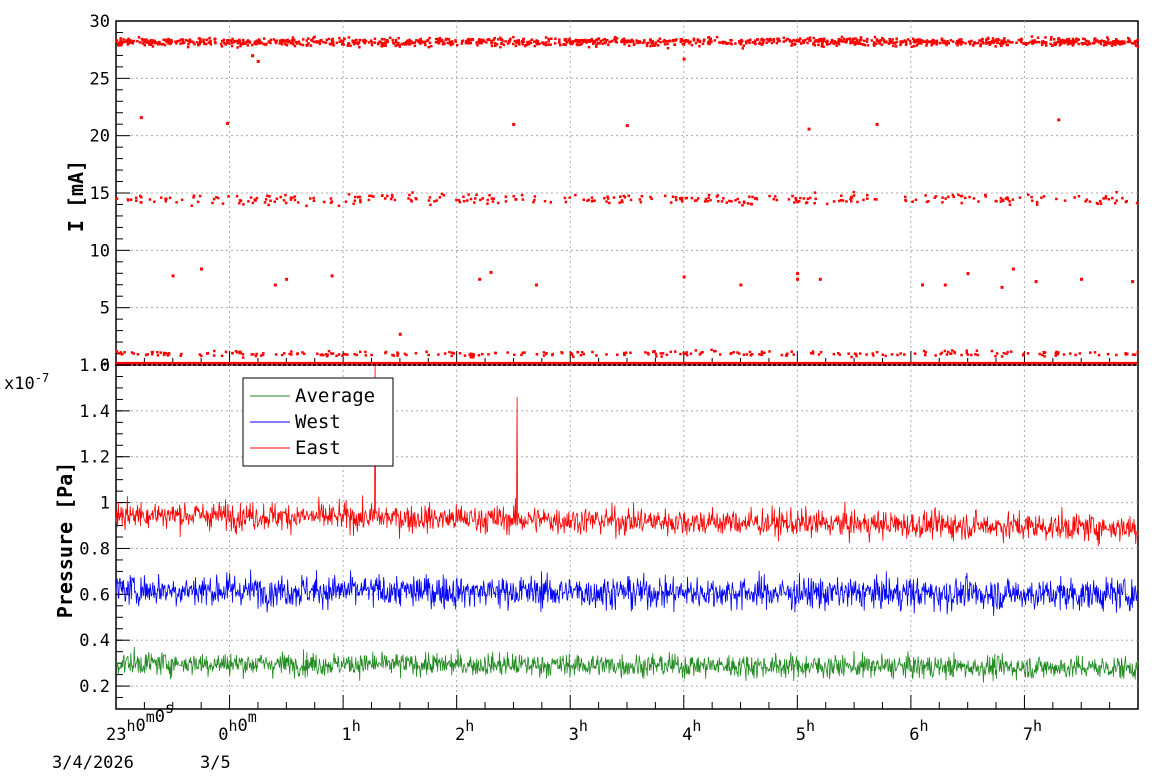 This screenshot has width=1158, height=782. What do you see at coordinates (335, 396) in the screenshot?
I see `legend-label-average: Average` at bounding box center [335, 396].